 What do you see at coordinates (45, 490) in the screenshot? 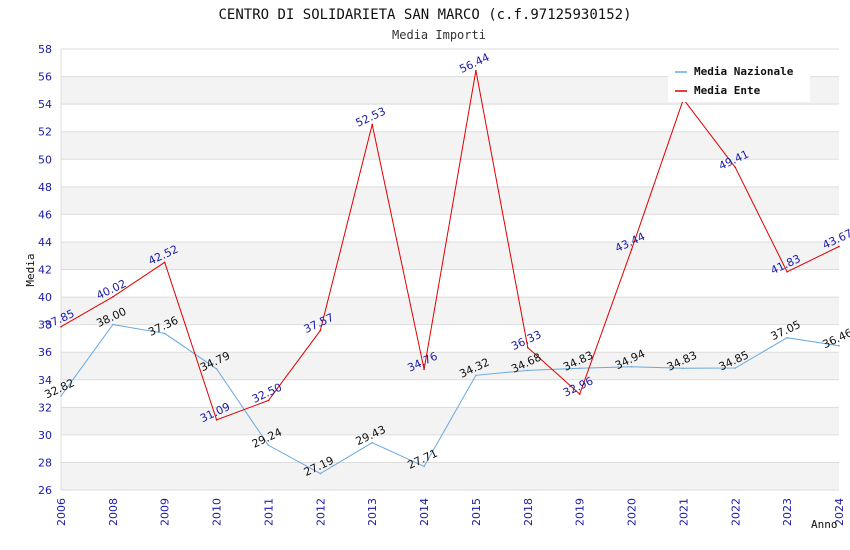
I see `y-tick-label: 26` at bounding box center [45, 490].